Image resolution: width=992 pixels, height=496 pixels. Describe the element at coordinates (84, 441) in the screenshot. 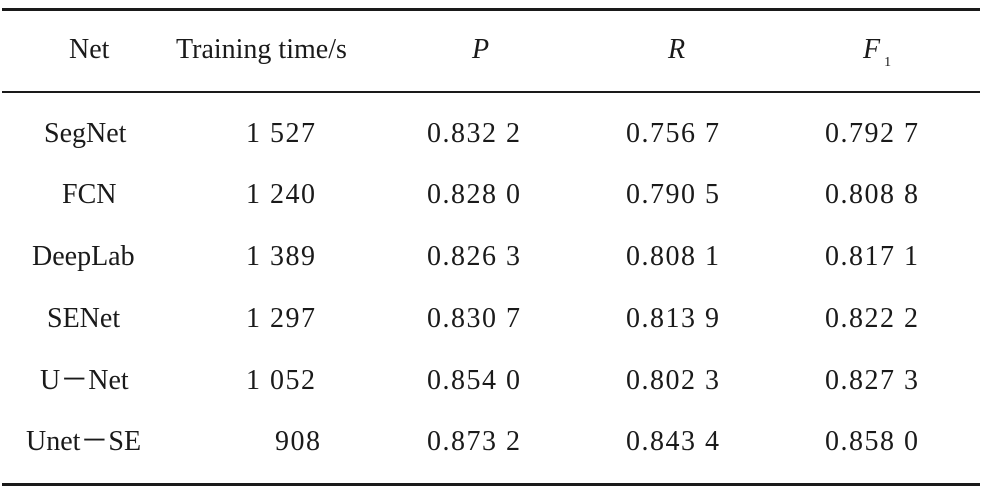

I see `cell-net: Unet－SE` at that location.